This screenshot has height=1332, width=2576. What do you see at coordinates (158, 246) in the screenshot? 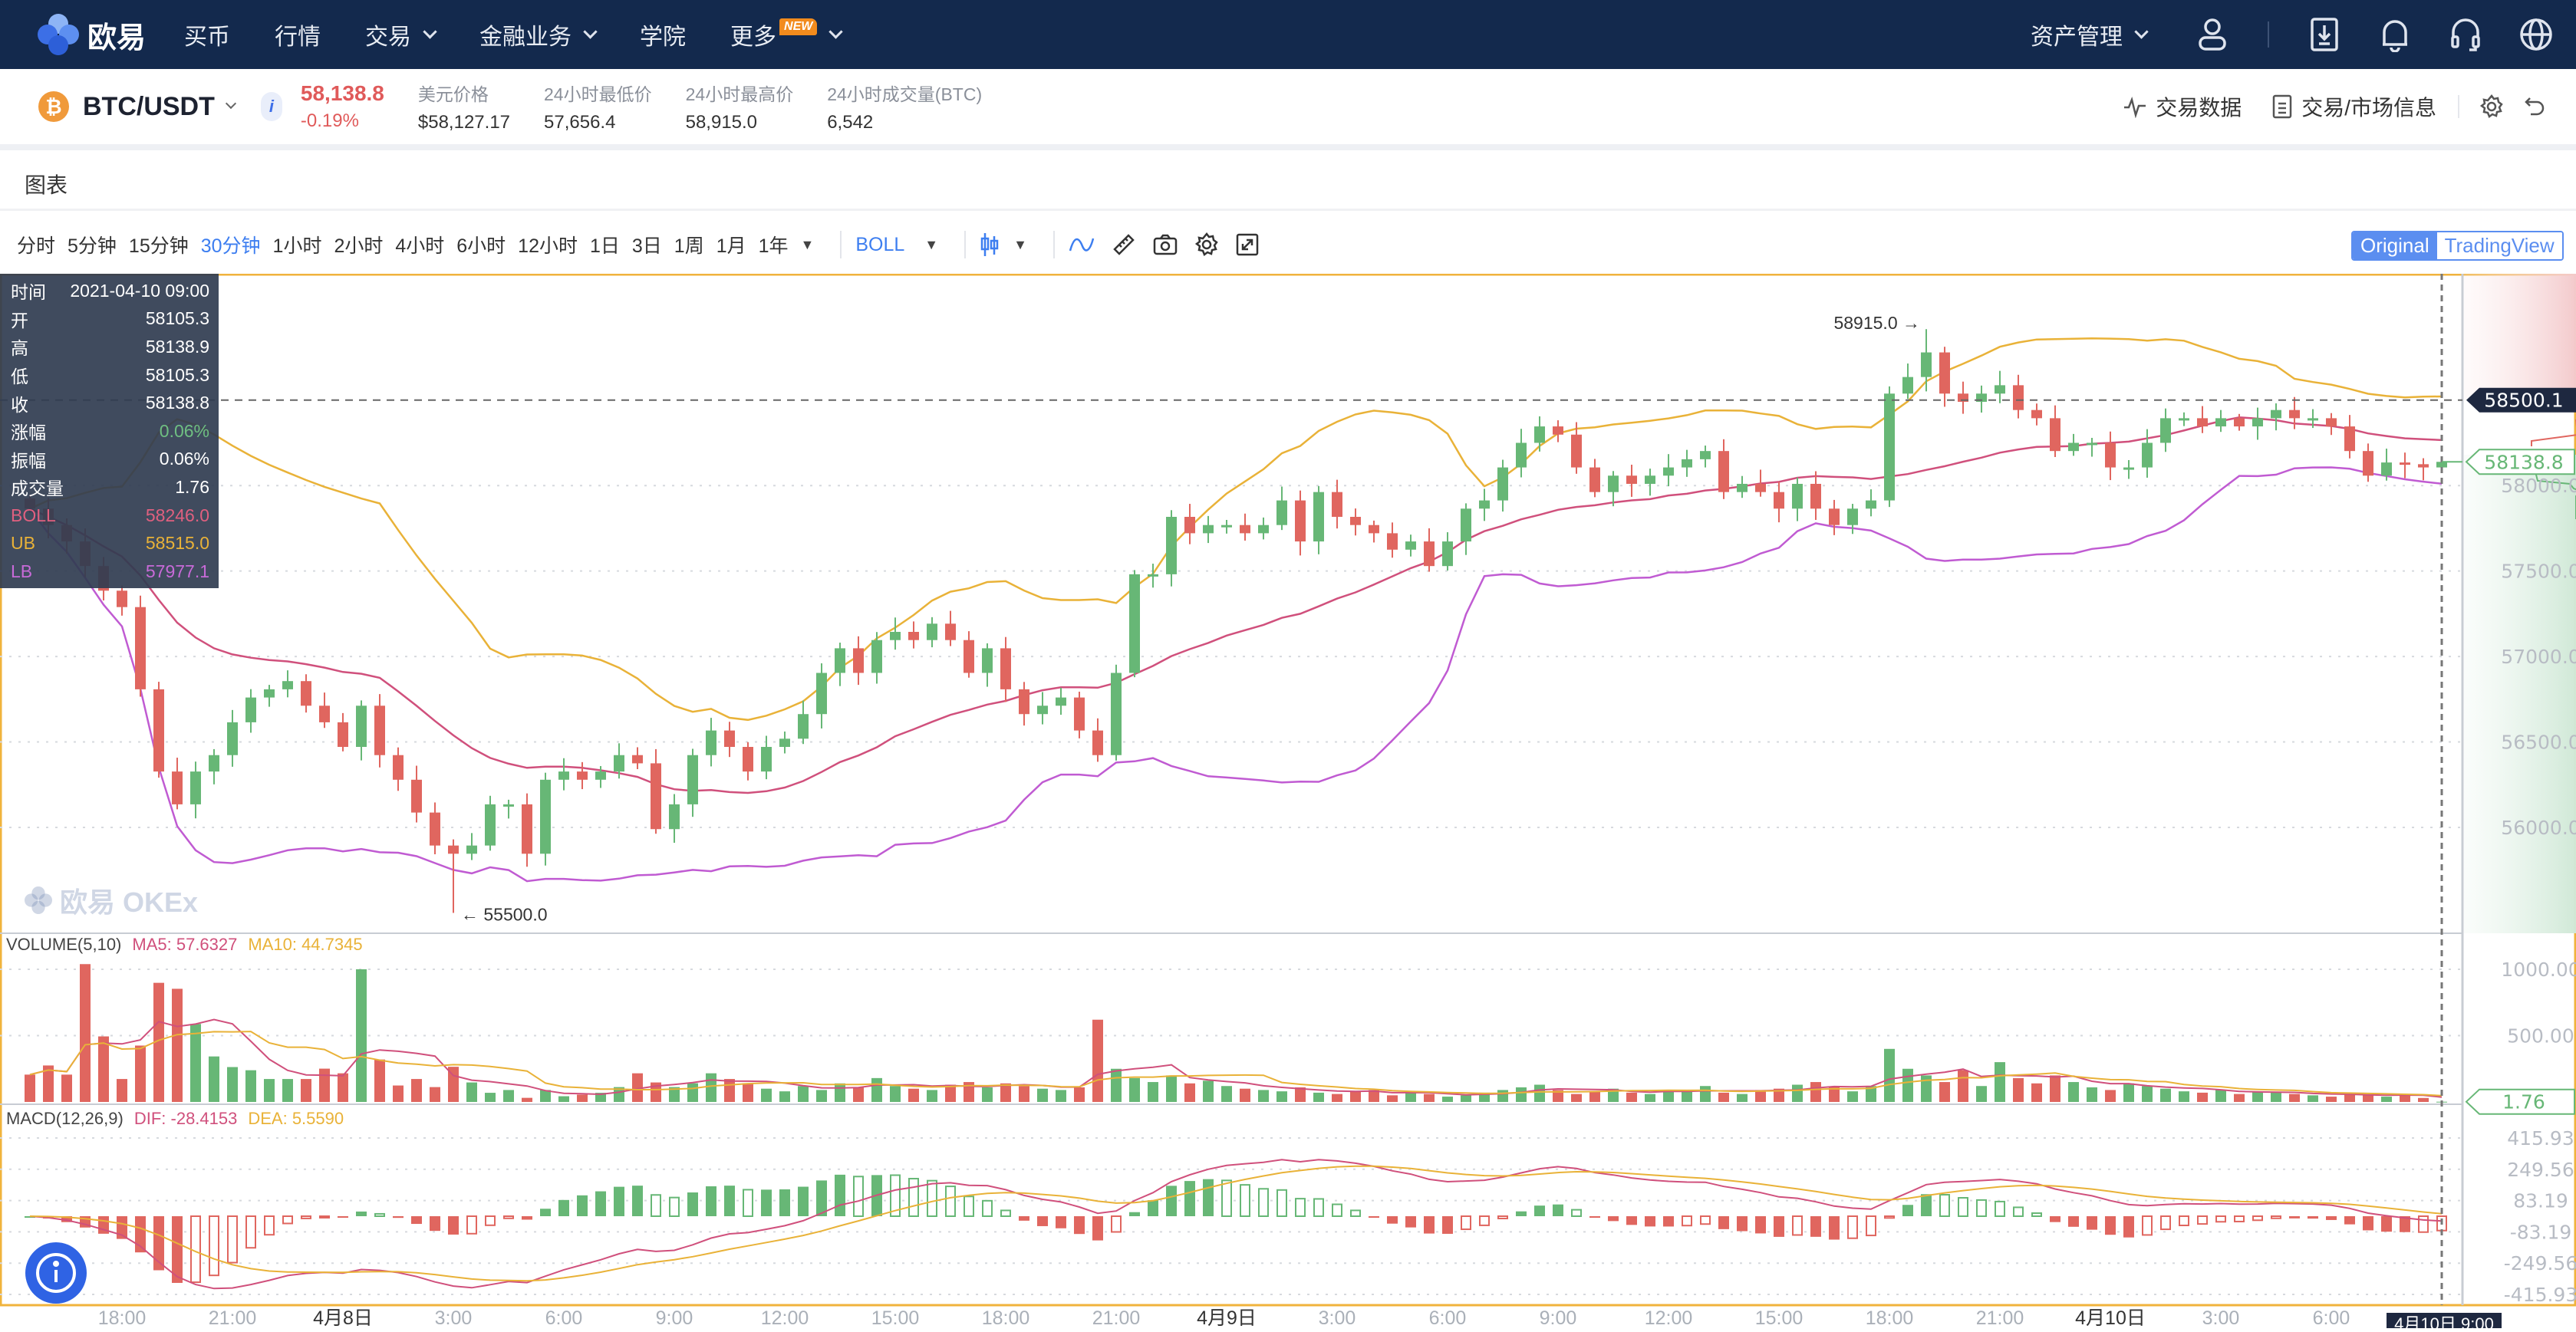
I see `interval-15m: 15分钟` at bounding box center [158, 246].